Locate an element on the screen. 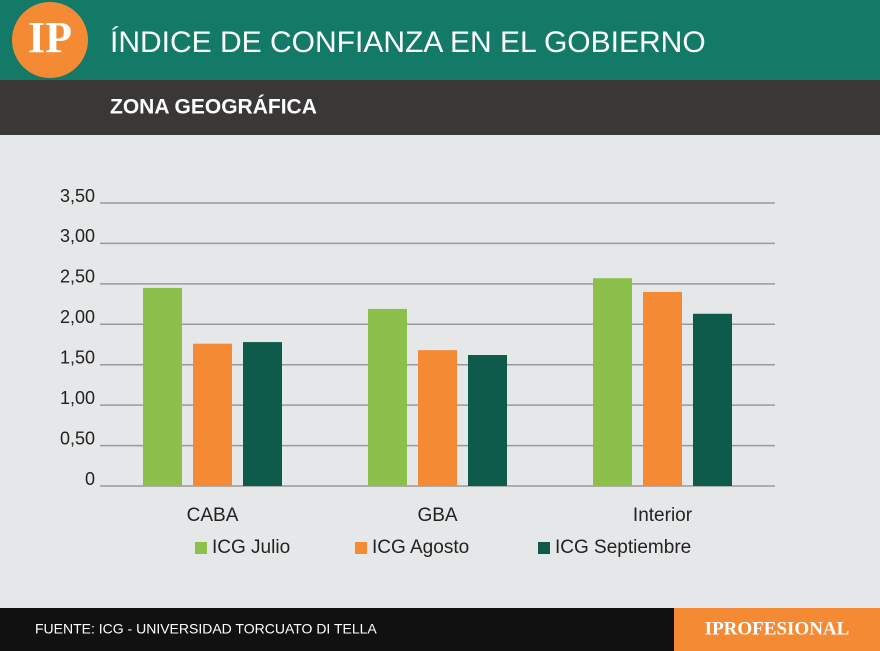 Image resolution: width=880 pixels, height=651 pixels. y-tick-label: 3,00 is located at coordinates (77, 236).